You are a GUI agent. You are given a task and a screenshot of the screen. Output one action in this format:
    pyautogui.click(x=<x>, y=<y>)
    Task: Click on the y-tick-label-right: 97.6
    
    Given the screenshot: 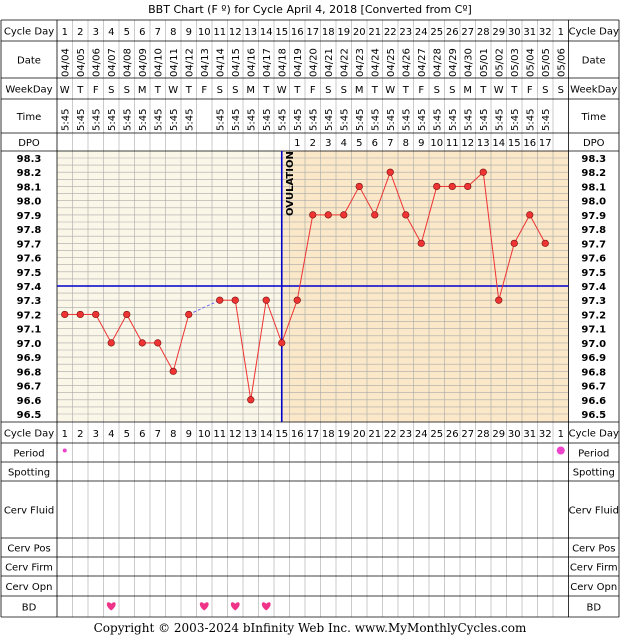 What is the action you would take?
    pyautogui.click(x=593, y=259)
    